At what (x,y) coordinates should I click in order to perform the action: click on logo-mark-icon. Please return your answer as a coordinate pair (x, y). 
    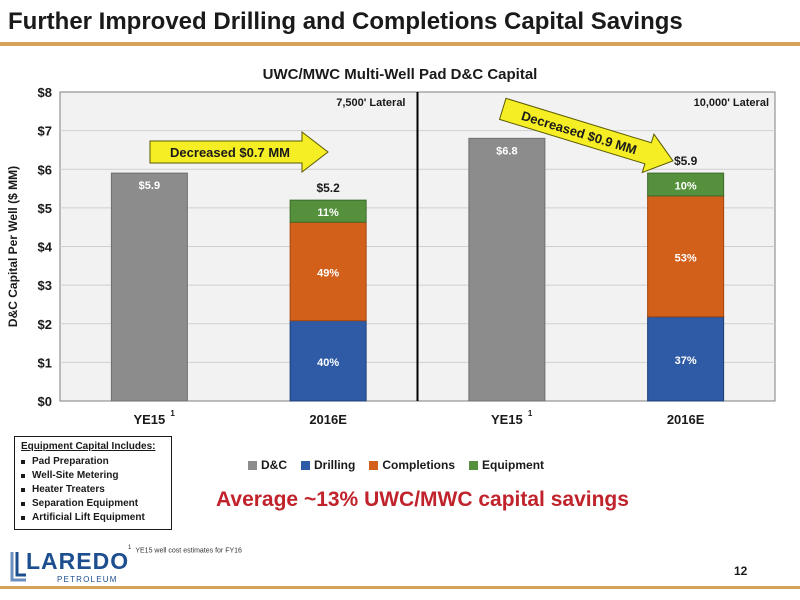
    Looking at the image, I should click on (18, 567).